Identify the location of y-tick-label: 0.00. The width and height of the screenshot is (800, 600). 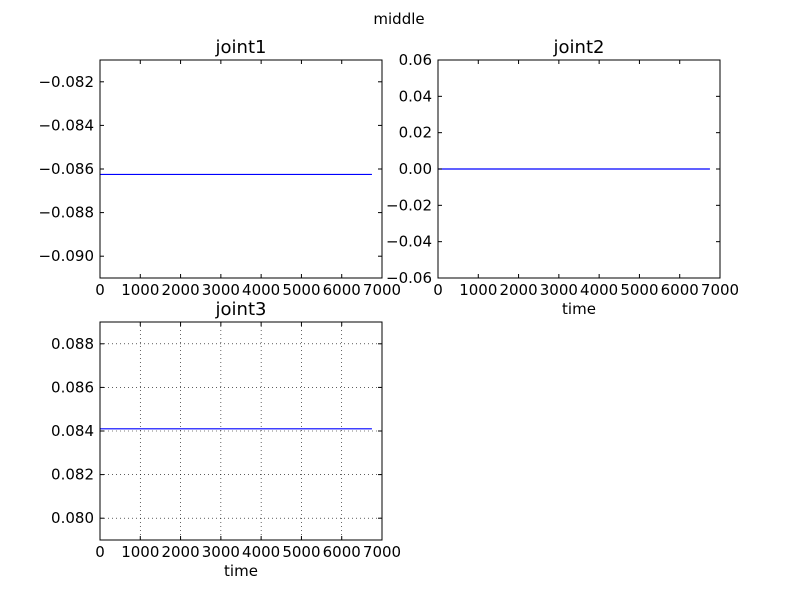
(415, 169).